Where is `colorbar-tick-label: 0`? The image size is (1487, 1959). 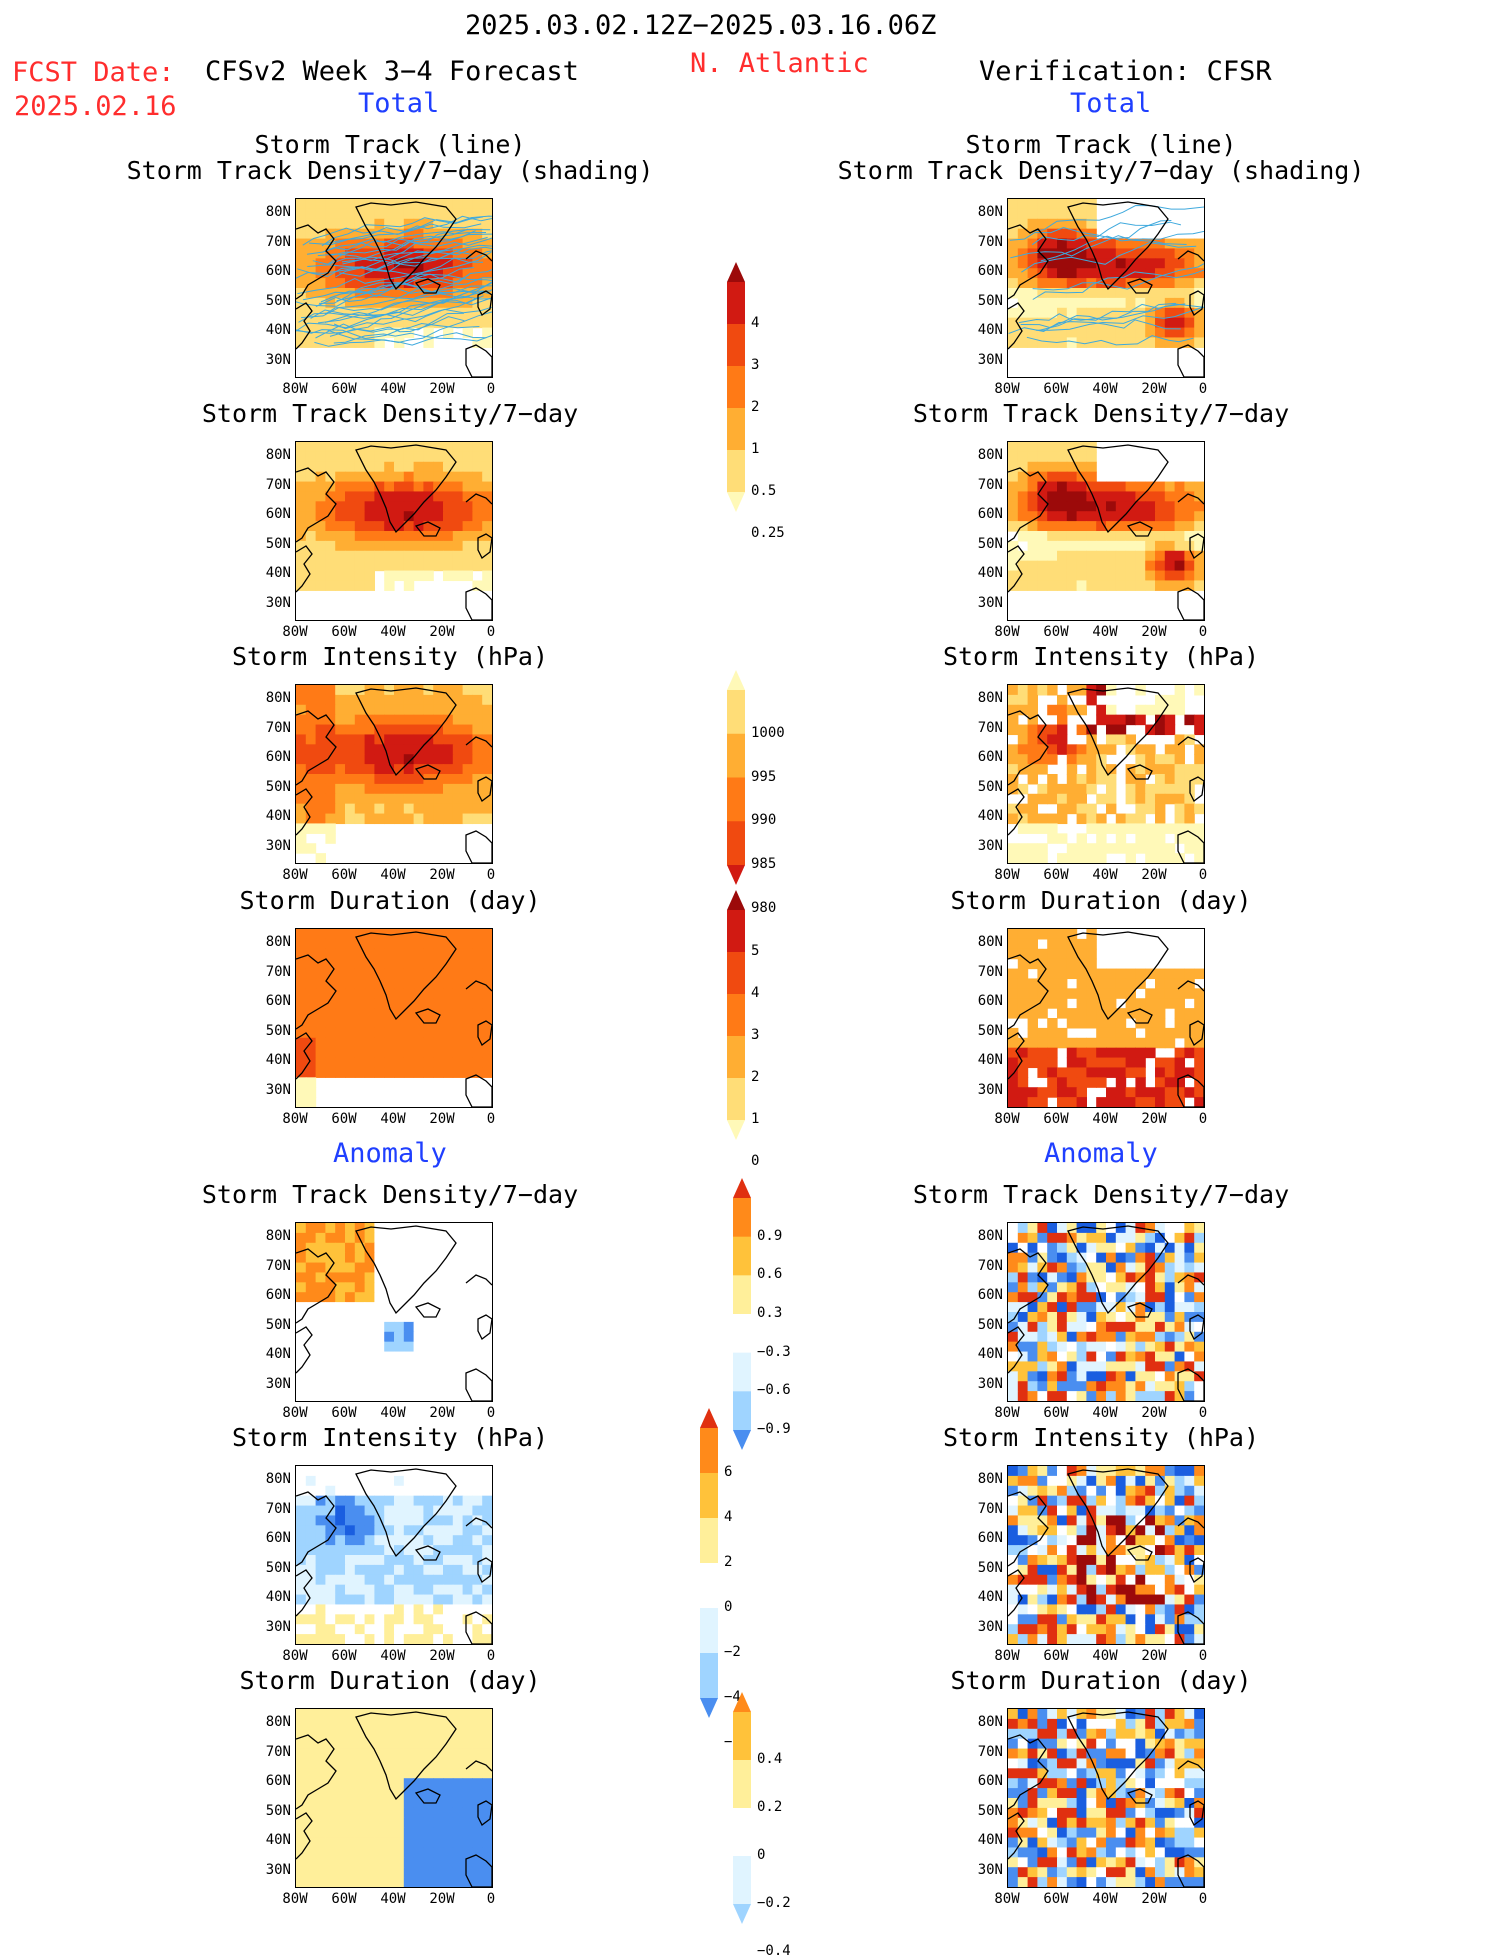
colorbar-tick-label: 0 is located at coordinates (728, 1607).